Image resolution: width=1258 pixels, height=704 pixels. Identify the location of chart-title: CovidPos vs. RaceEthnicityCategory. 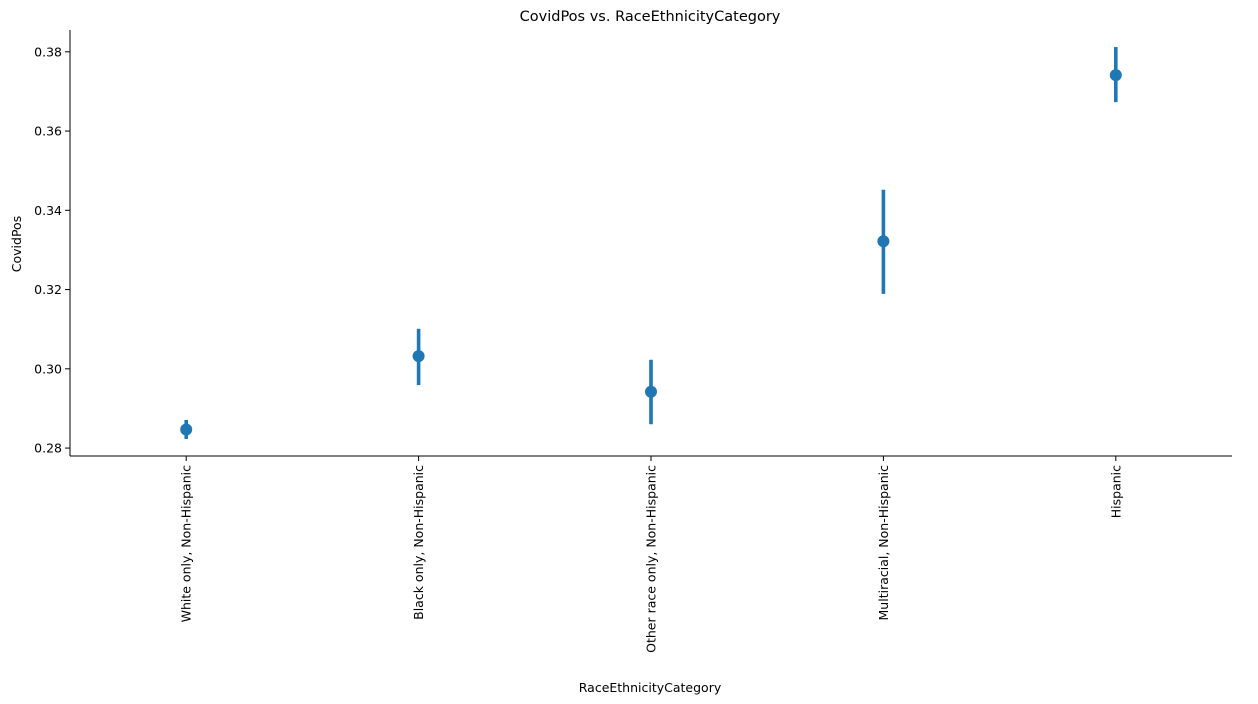
(650, 17).